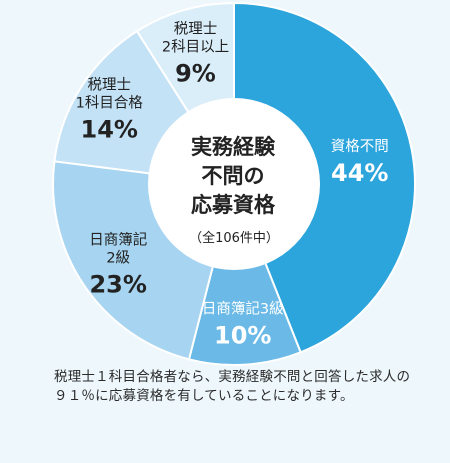 The image size is (450, 463). I want to click on slice-label-4-line-1: 税理士, so click(110, 84).